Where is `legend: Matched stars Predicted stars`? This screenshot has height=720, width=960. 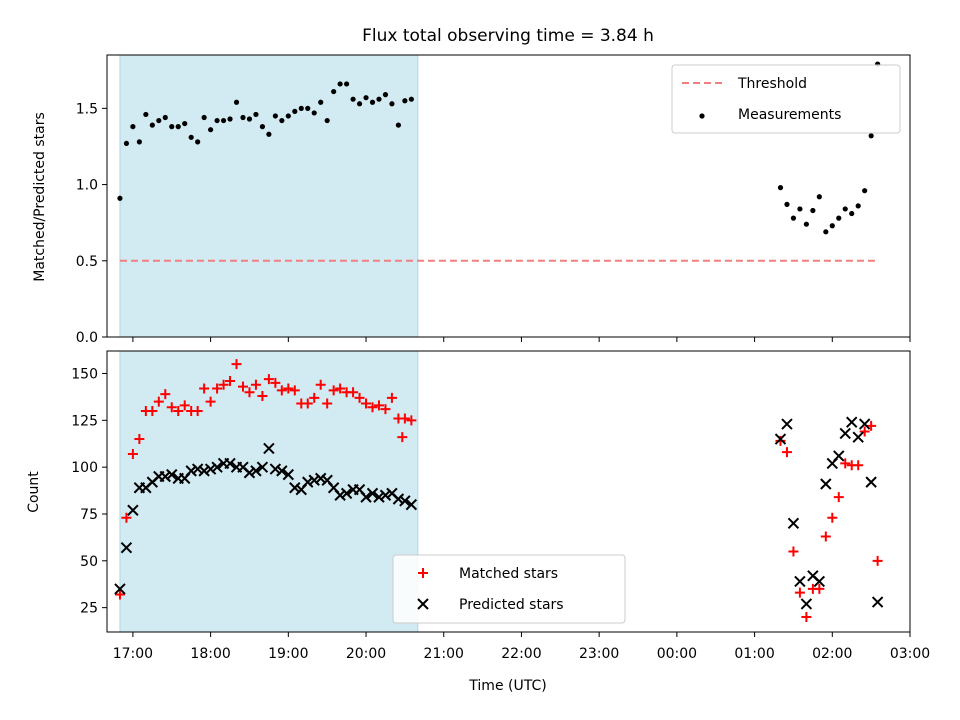 legend: Matched stars Predicted stars is located at coordinates (509, 589).